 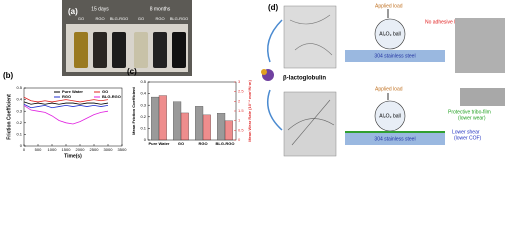 I want to click on panel-label: (c), so click(x=132, y=71).